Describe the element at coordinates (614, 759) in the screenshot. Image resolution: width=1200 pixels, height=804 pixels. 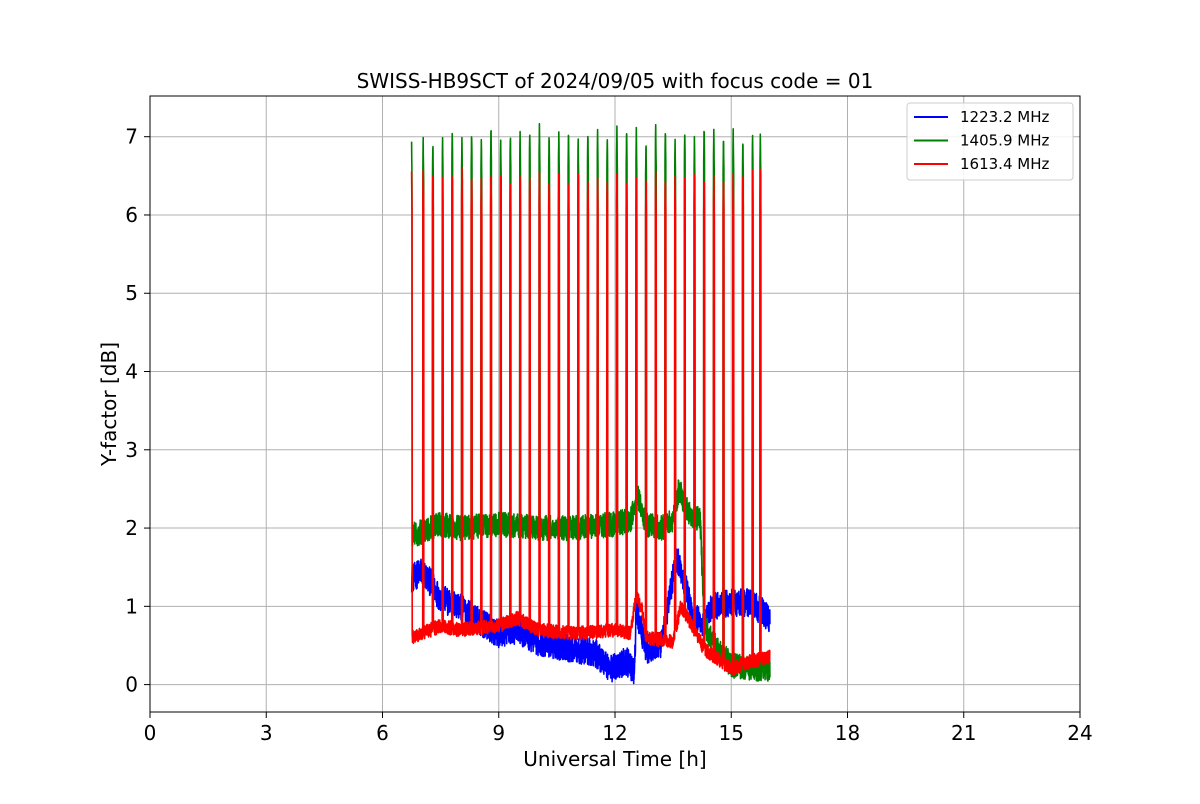
I see `x-axis-title: Universal Time [h]` at that location.